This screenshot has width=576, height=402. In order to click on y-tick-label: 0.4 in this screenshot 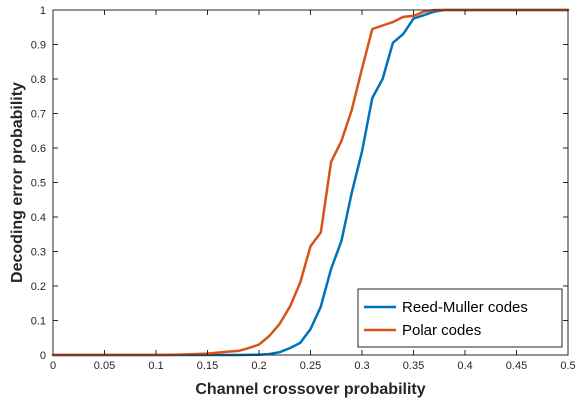, I will do `click(38, 218)`.